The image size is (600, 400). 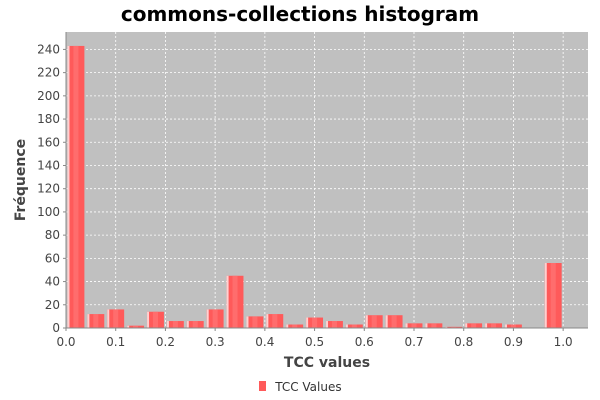 I want to click on y-tick-label: 60, so click(x=52, y=258).